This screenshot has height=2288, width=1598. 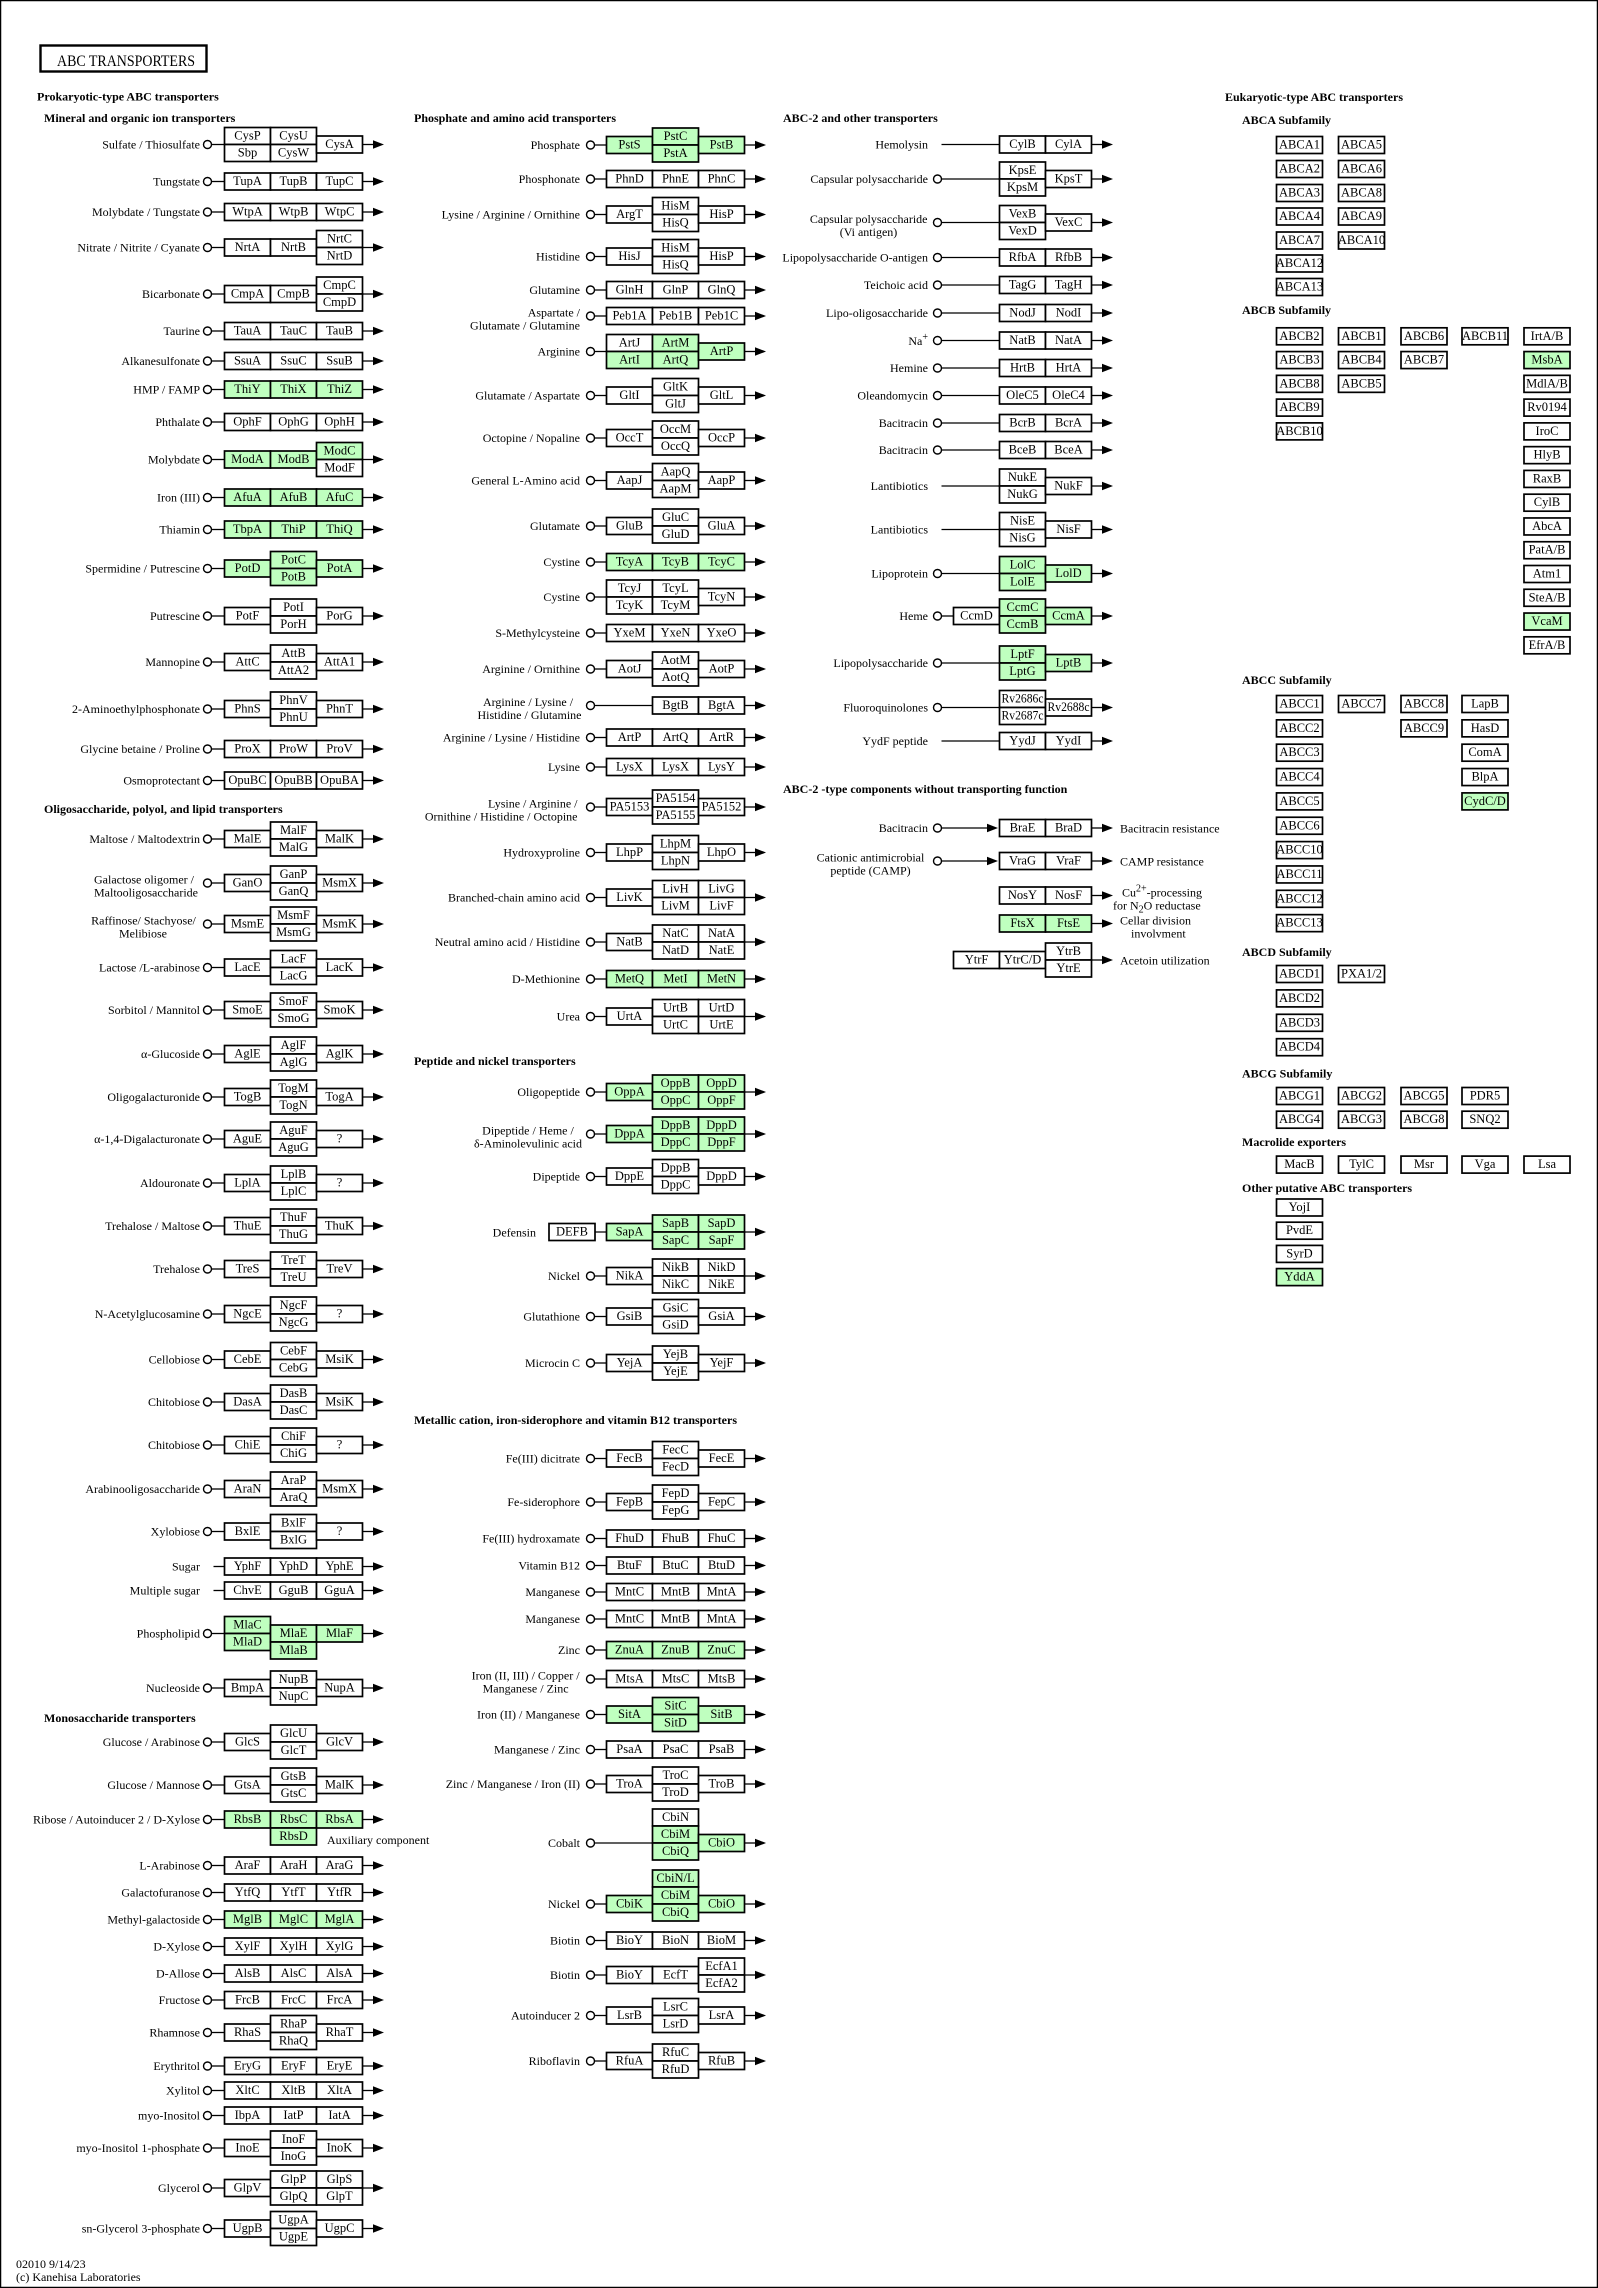 I want to click on svg-text: TagG, so click(x=1023, y=285).